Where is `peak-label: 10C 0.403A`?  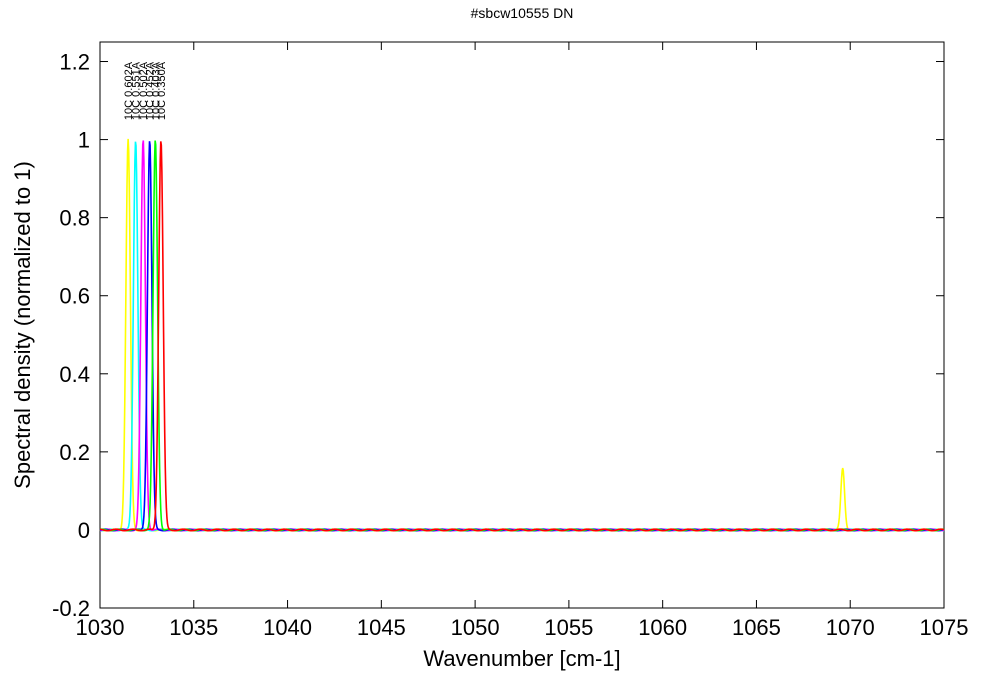 peak-label: 10C 0.403A is located at coordinates (156, 90).